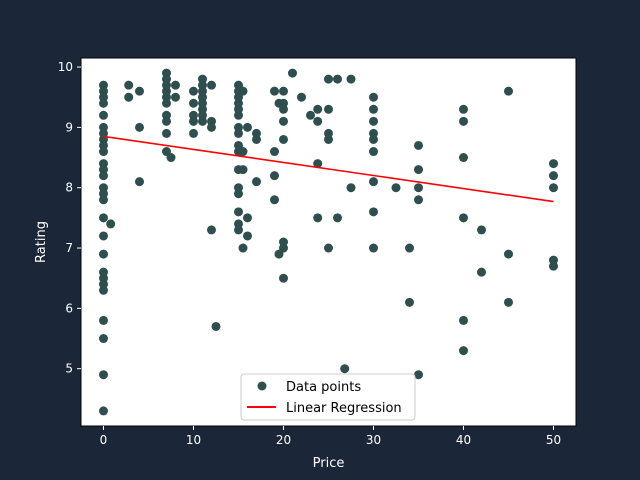 The width and height of the screenshot is (640, 480). What do you see at coordinates (463, 440) in the screenshot?
I see `x-tick-label: 40` at bounding box center [463, 440].